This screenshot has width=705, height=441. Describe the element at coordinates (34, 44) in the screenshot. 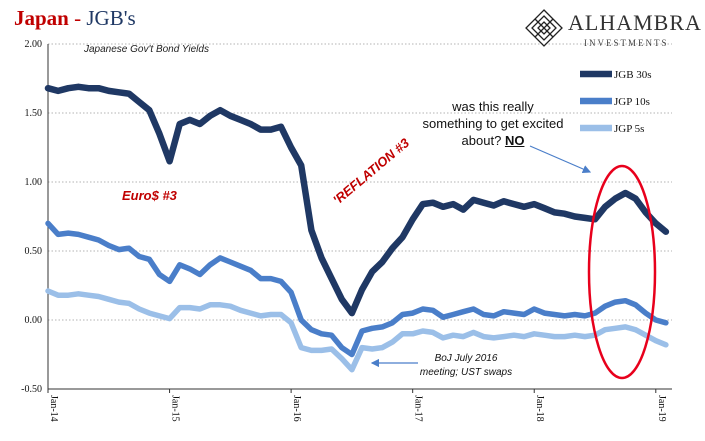

I see `y-tick-label: 2.00` at that location.